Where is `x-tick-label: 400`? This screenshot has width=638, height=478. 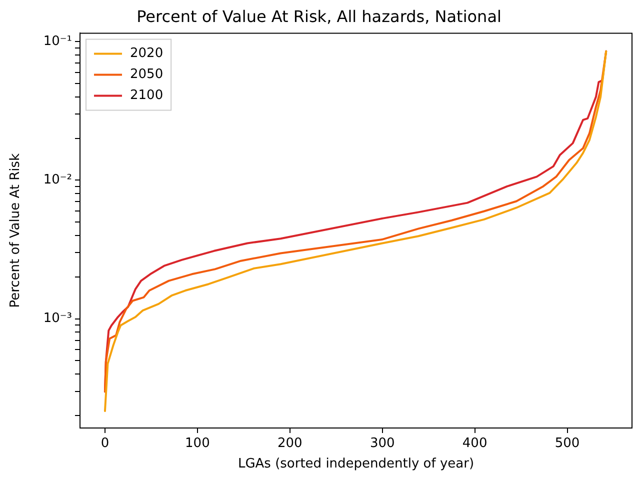
x-tick-label: 400 is located at coordinates (475, 444).